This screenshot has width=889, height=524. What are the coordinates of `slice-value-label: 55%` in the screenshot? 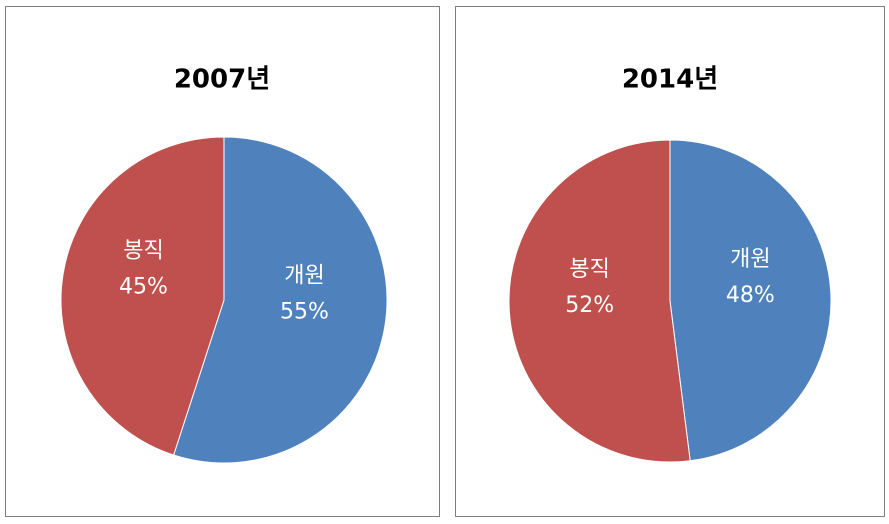 It's located at (304, 312).